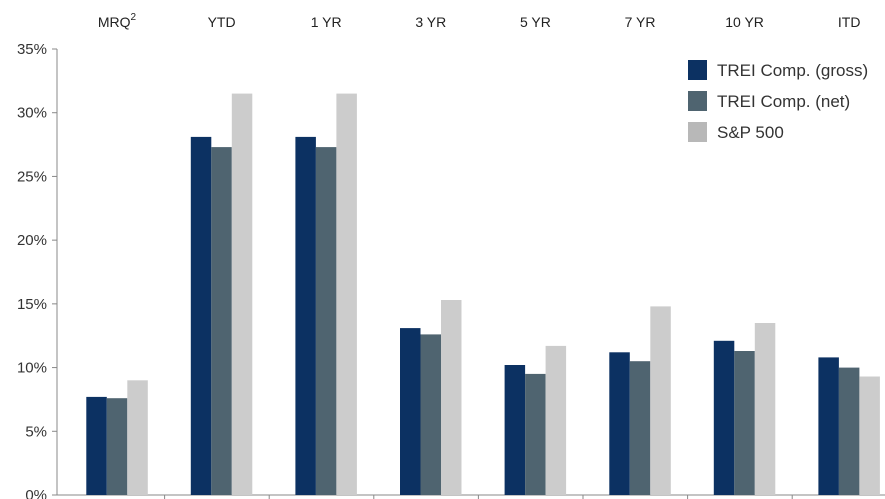 Image resolution: width=885 pixels, height=499 pixels. I want to click on category-label-text: 3 YR, so click(430, 22).